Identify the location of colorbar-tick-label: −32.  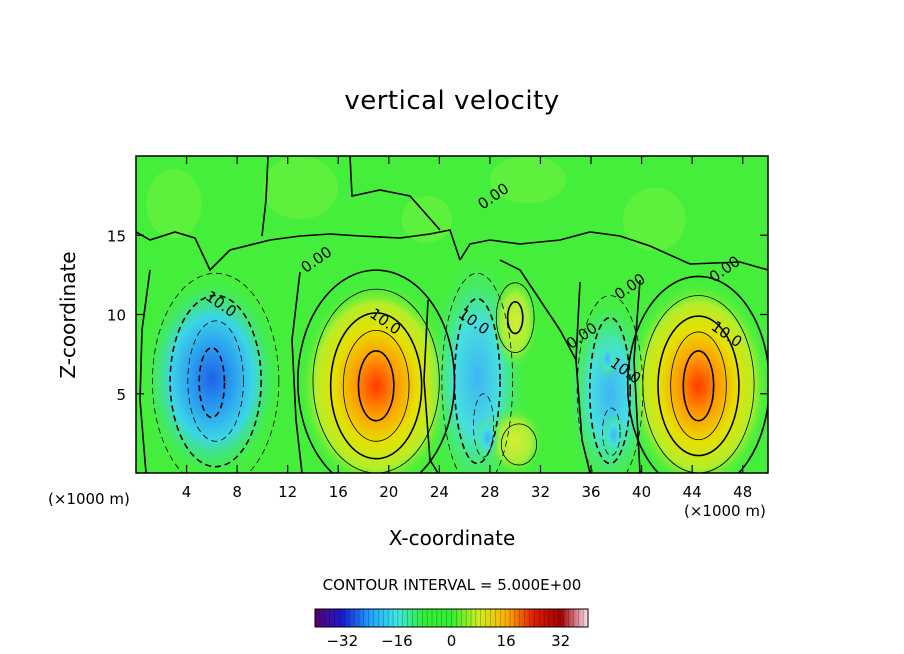
(342, 641).